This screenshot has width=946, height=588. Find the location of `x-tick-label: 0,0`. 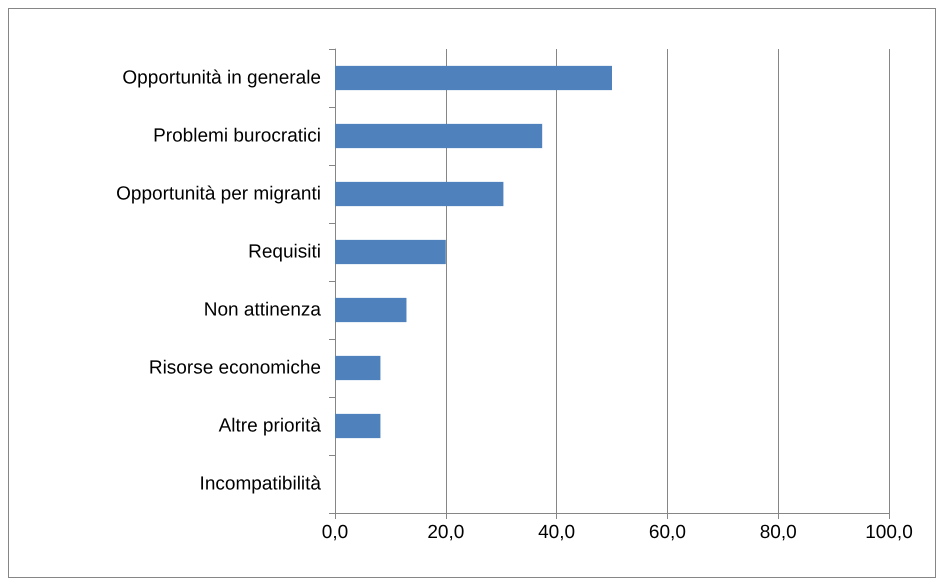

x-tick-label: 0,0 is located at coordinates (335, 532).